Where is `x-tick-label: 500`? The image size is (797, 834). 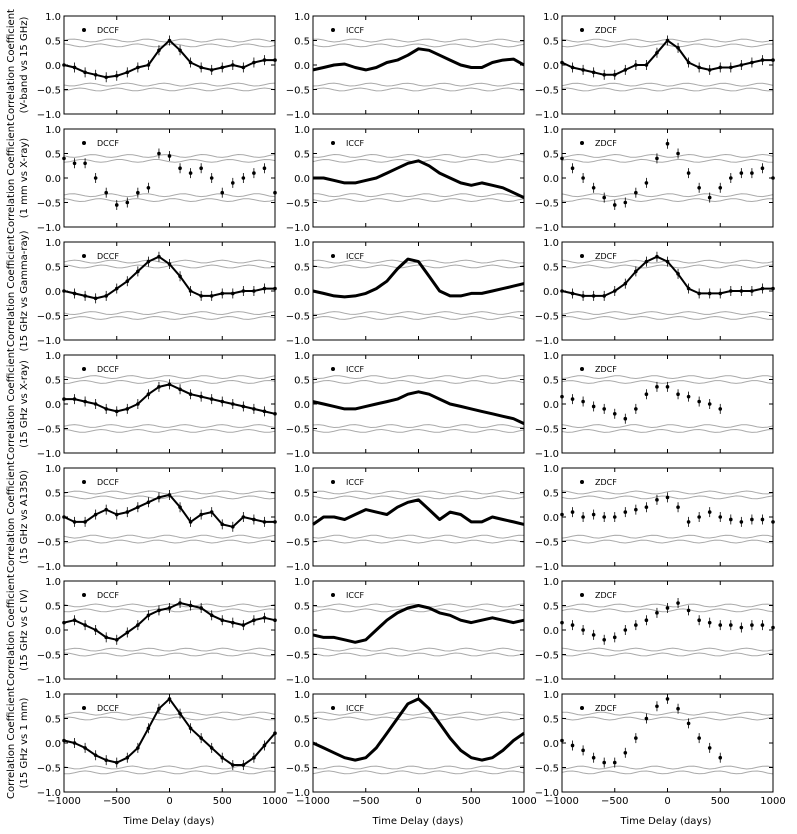 x-tick-label: 500 is located at coordinates (471, 801).